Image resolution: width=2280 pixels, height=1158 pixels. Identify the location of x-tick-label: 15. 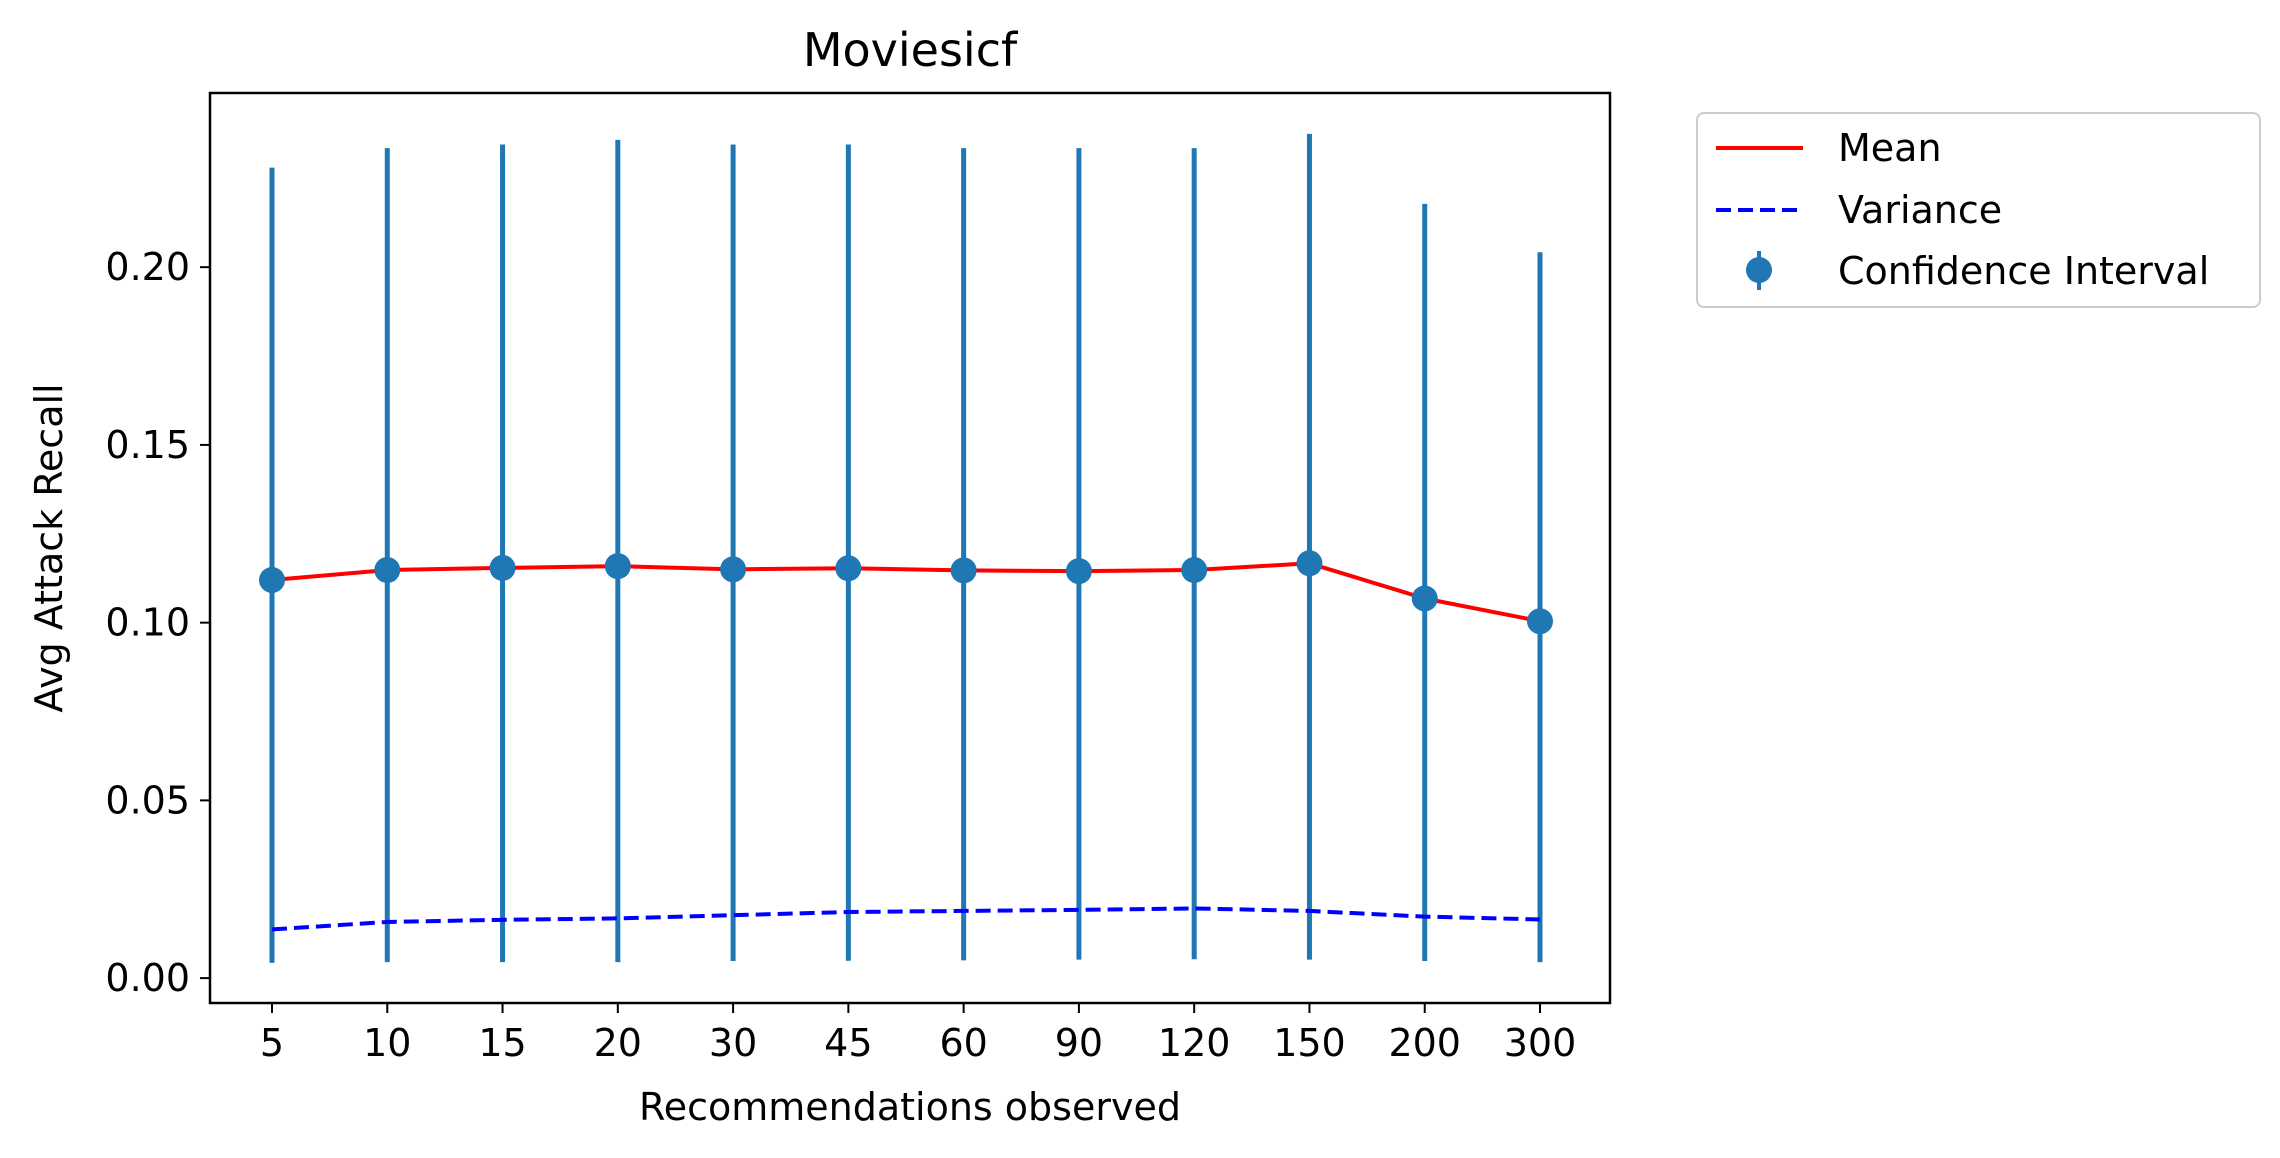
(502, 1043).